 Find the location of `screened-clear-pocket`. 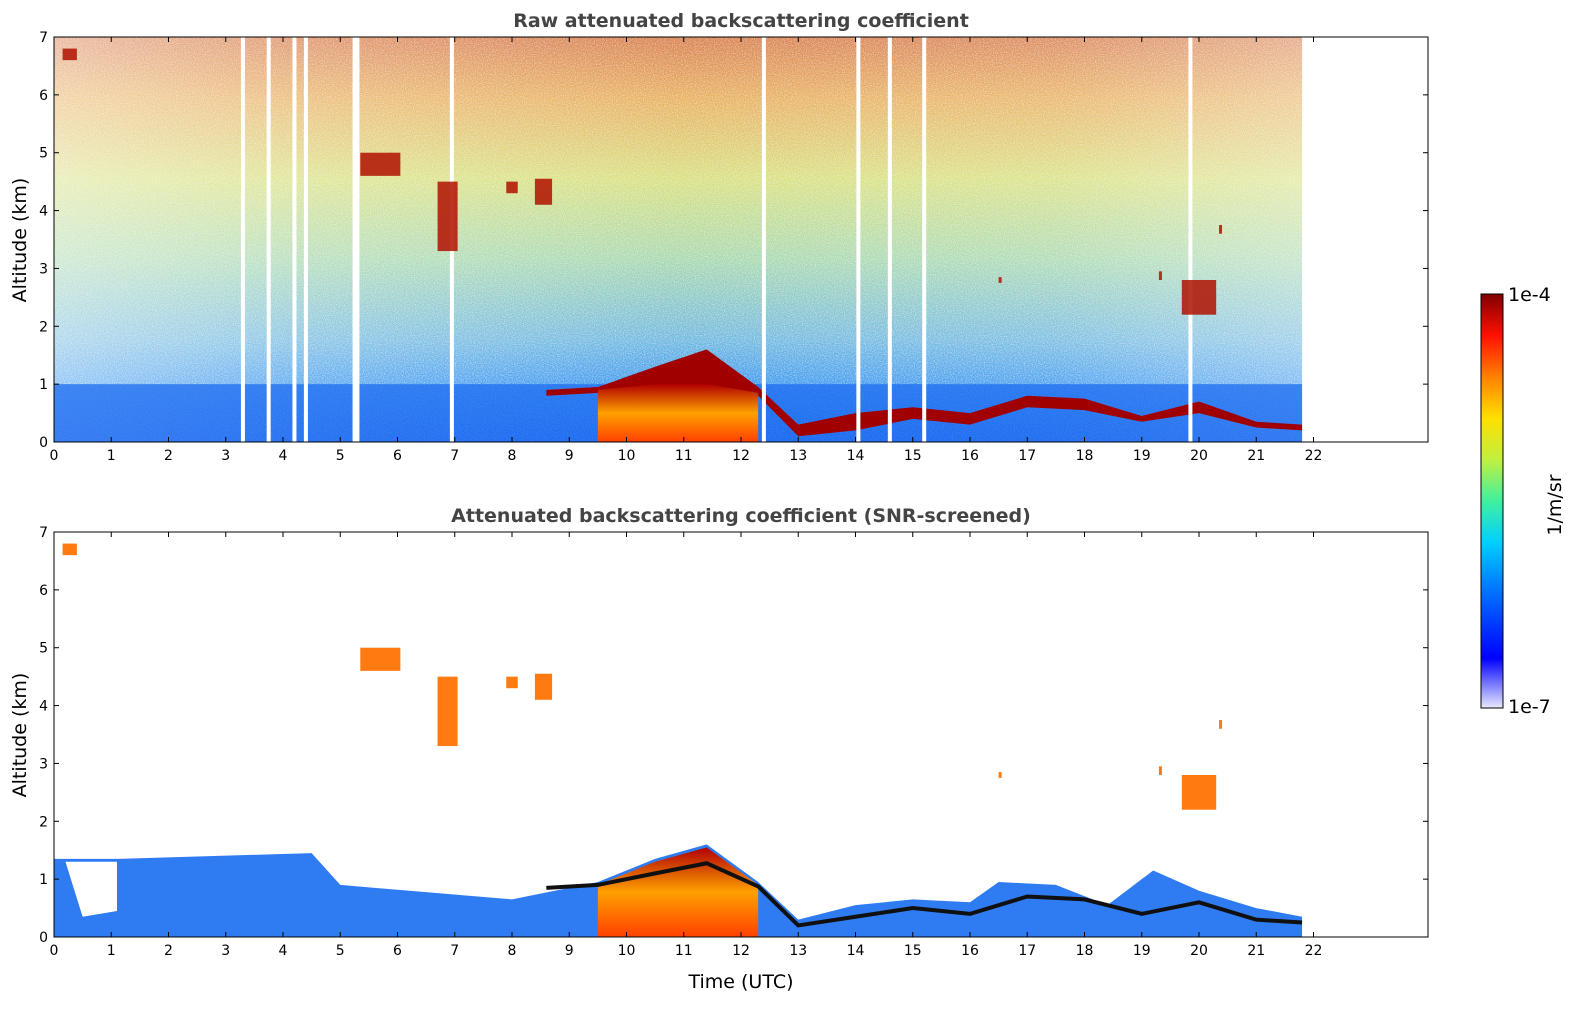

screened-clear-pocket is located at coordinates (91, 889).